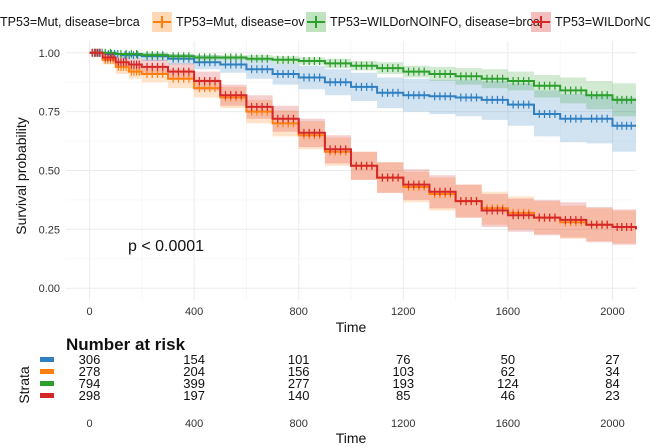 This screenshot has width=650, height=448. What do you see at coordinates (508, 312) in the screenshot?
I see `x-tick-label: 1600` at bounding box center [508, 312].